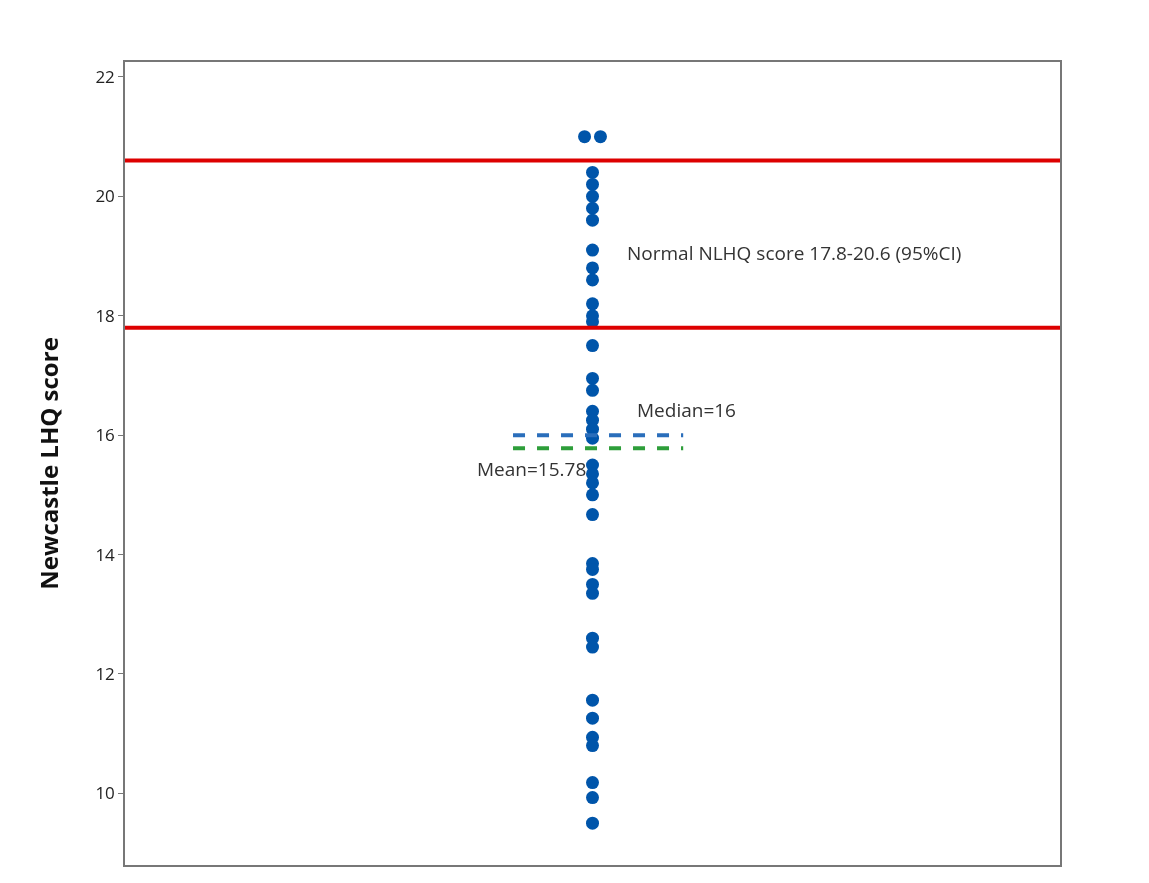 The width and height of the screenshot is (1149, 883). Describe the element at coordinates (105, 76) in the screenshot. I see `y-tick-label: 22` at that location.